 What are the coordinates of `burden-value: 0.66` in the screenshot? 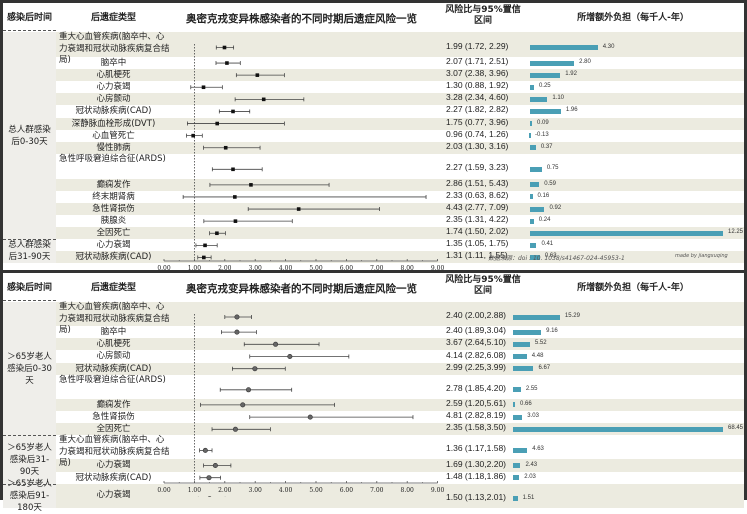 It's located at (526, 404).